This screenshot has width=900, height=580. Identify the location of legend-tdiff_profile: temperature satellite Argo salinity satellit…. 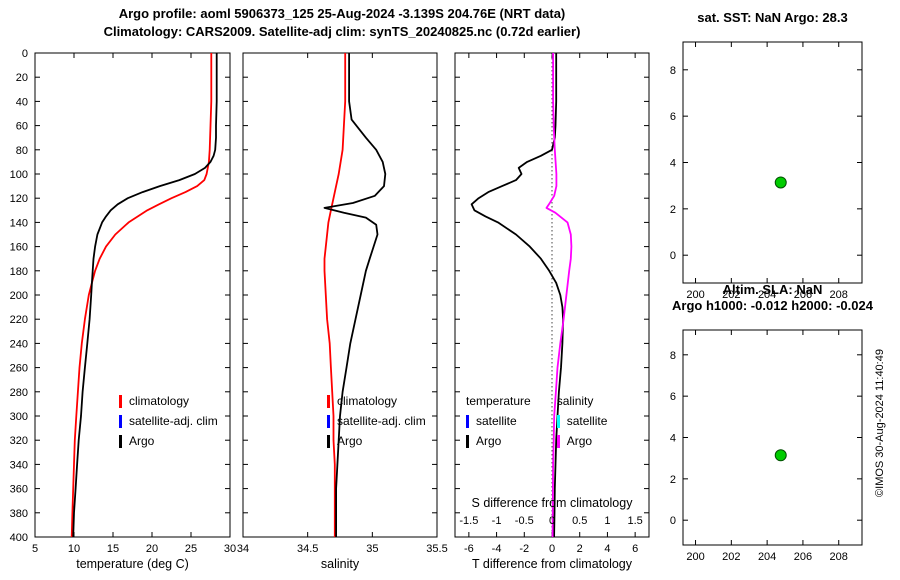
(549, 421).